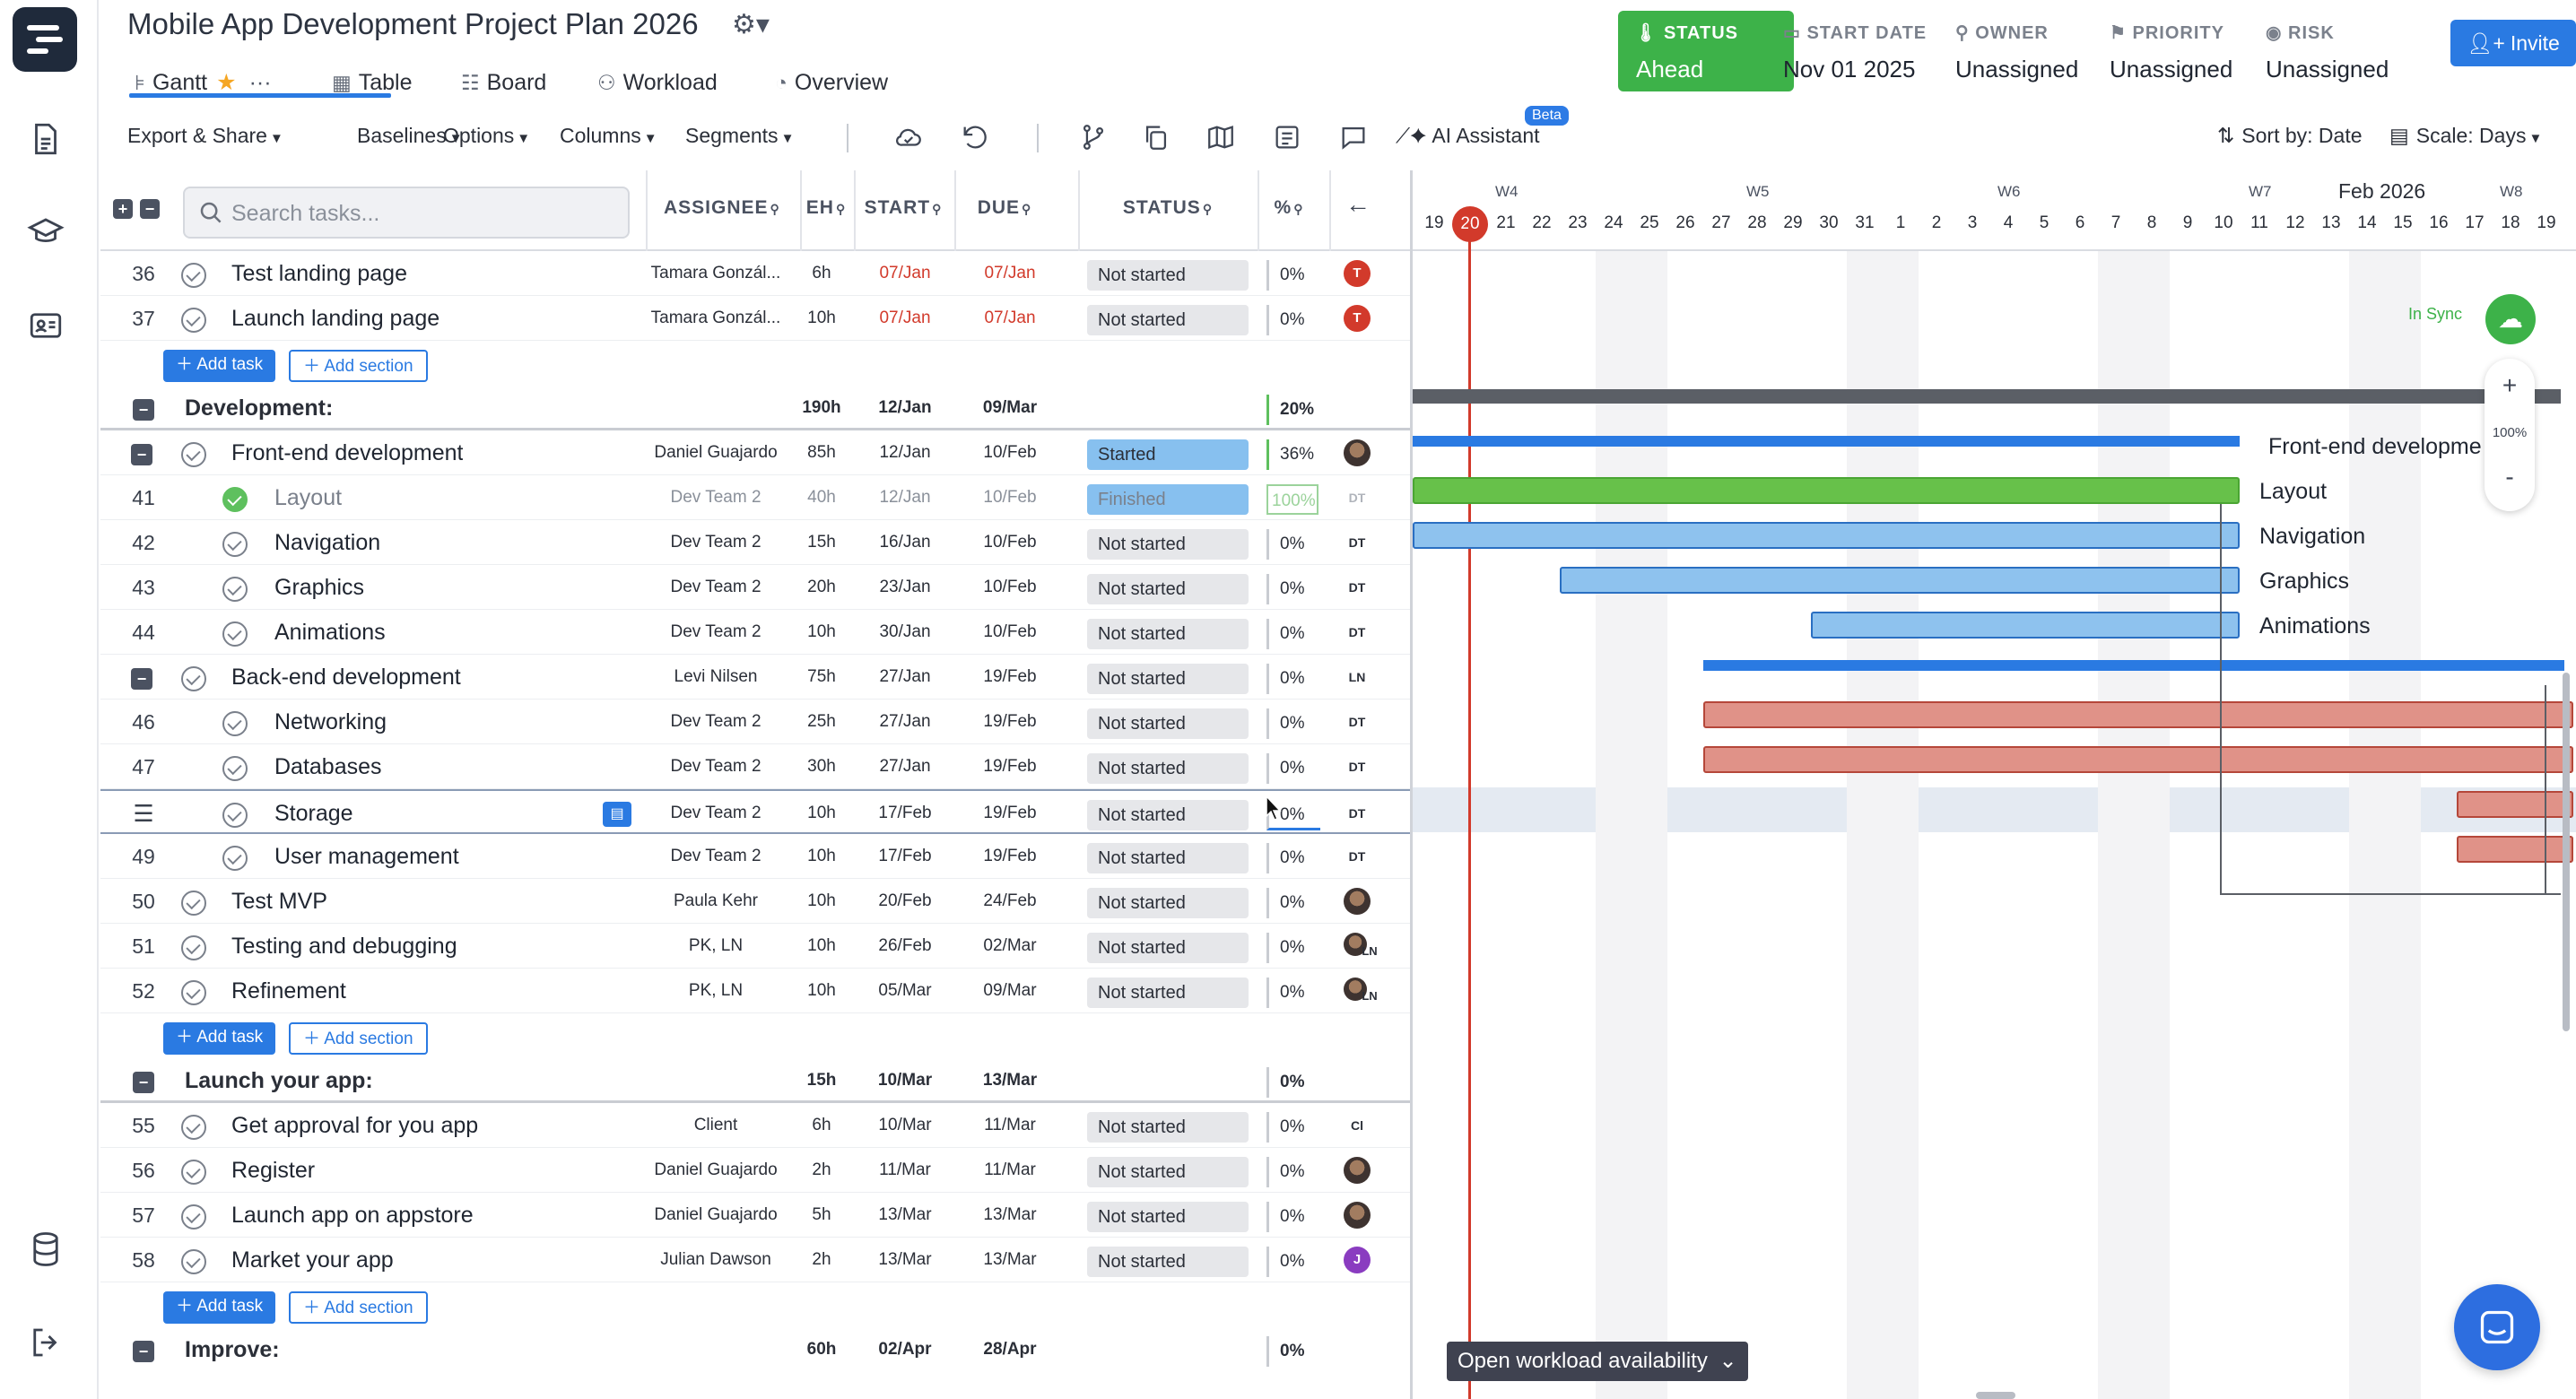 Image resolution: width=2576 pixels, height=1399 pixels. I want to click on task-status: Finished, so click(1168, 500).